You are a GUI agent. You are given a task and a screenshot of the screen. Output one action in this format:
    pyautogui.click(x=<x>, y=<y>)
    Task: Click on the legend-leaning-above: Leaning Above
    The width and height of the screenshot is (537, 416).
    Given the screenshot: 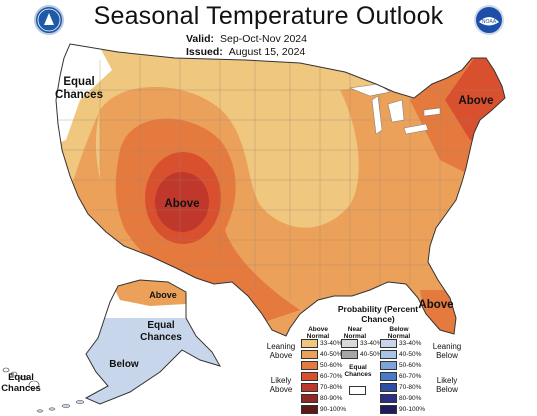 What is the action you would take?
    pyautogui.click(x=281, y=351)
    